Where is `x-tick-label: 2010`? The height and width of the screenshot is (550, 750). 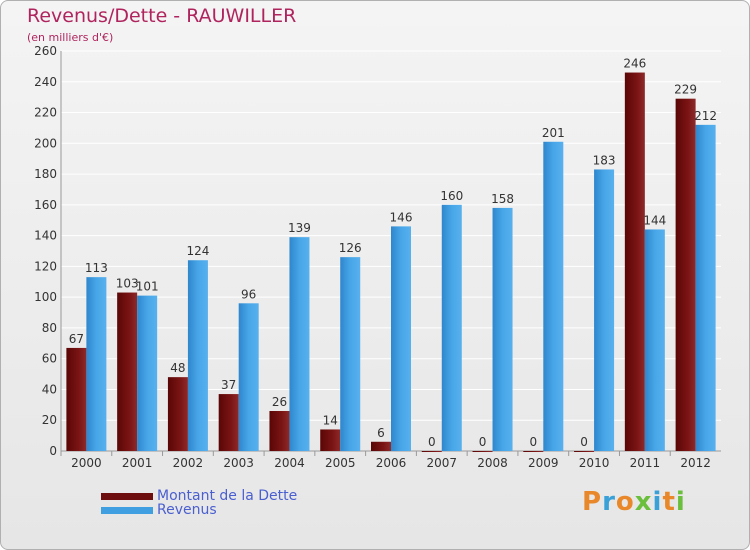
x-tick-label: 2010 is located at coordinates (594, 463).